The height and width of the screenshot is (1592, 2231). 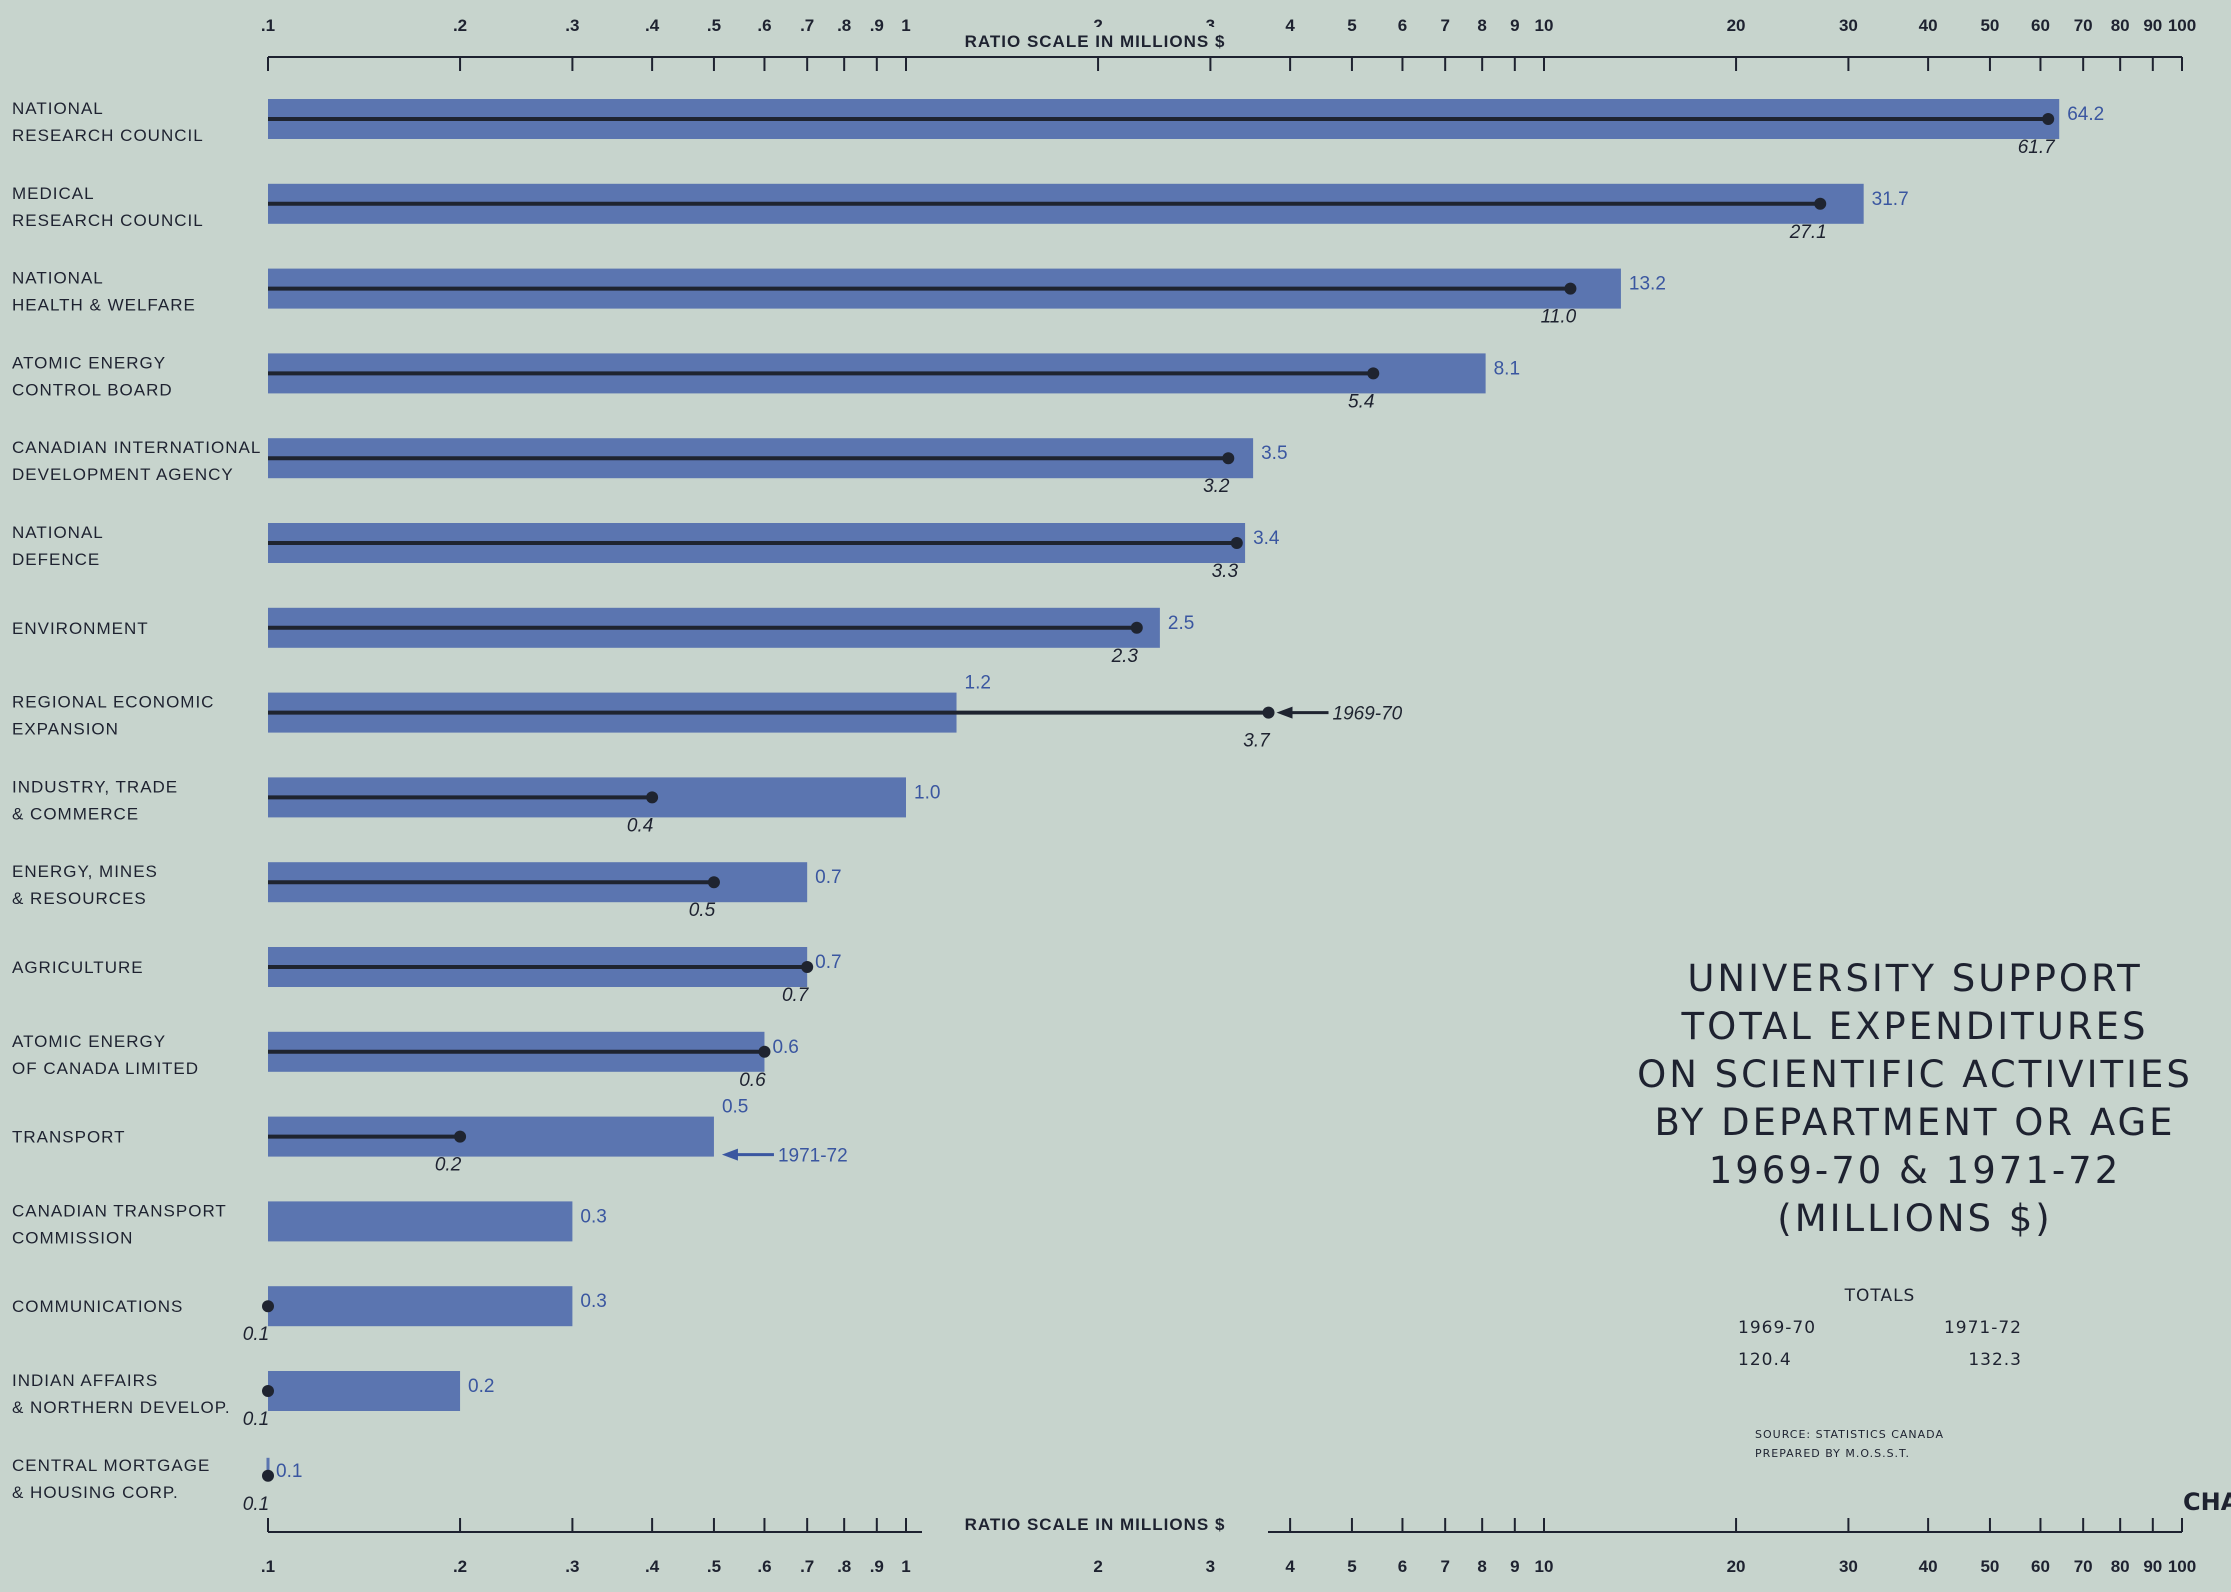 I want to click on bottom-tick-label: 60, so click(x=2040, y=1566).